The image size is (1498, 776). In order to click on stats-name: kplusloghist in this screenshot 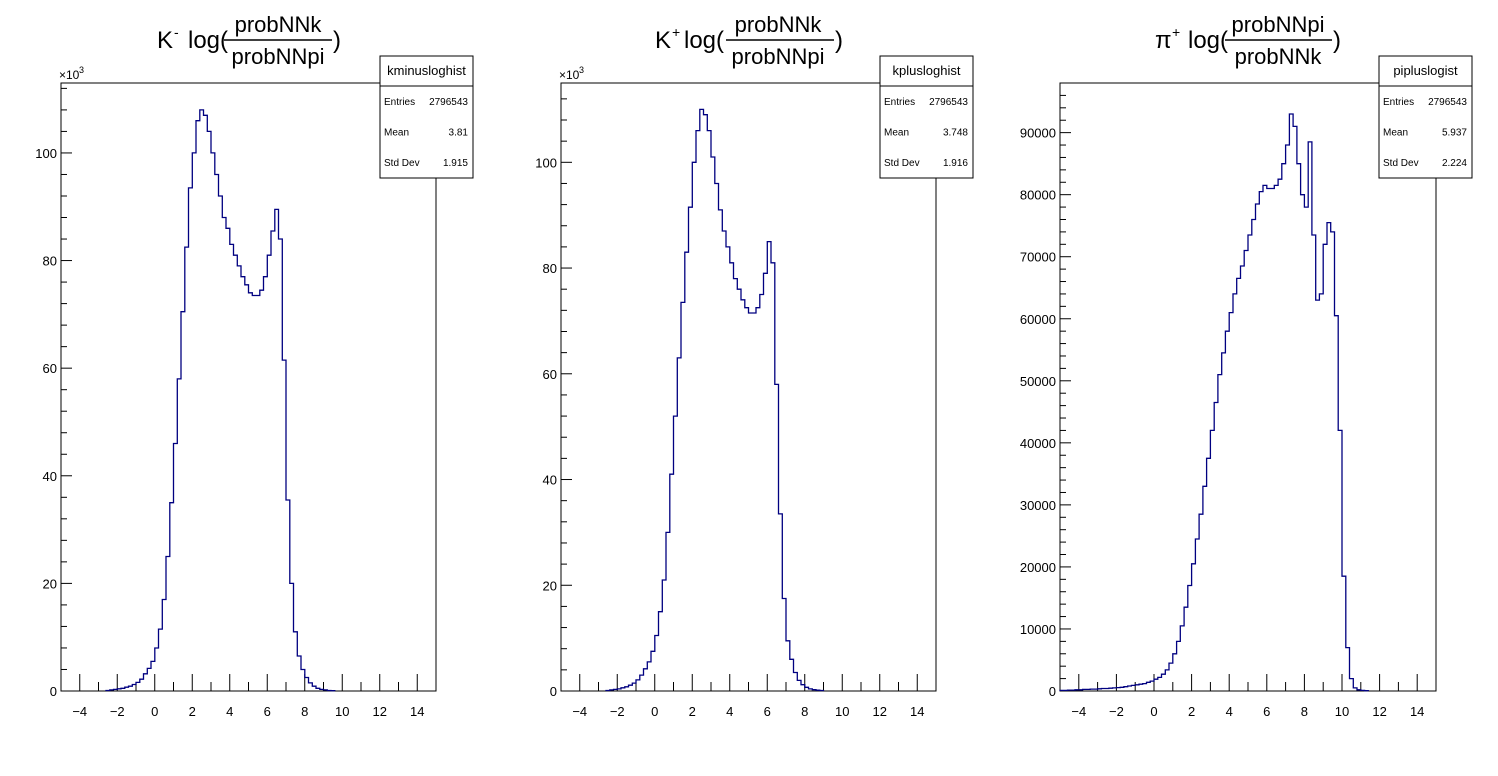, I will do `click(927, 70)`.